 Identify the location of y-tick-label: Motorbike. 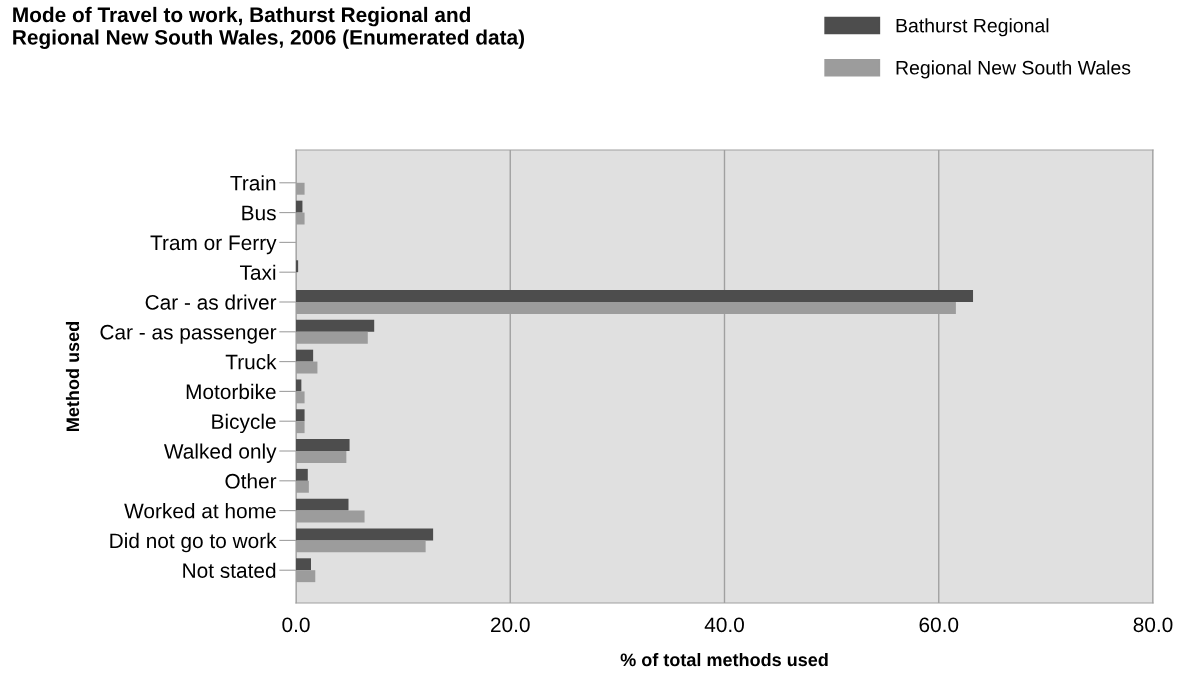
(231, 391).